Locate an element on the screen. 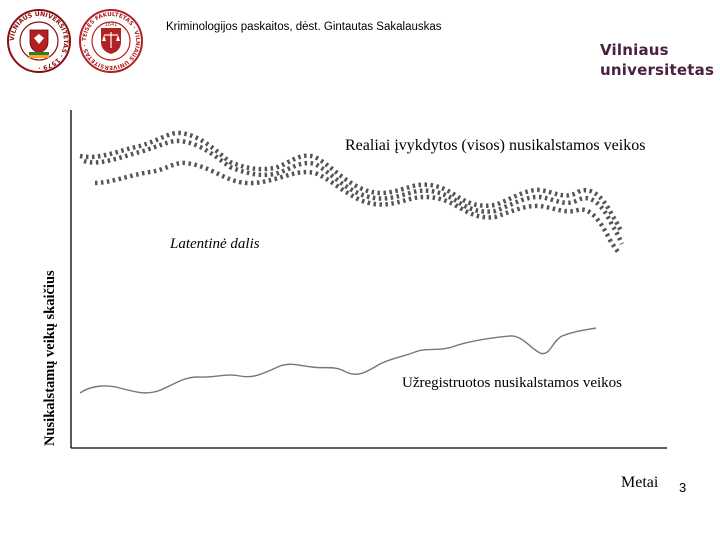 The image size is (720, 540). latent-part-label: Latentinė dalis is located at coordinates (215, 244).